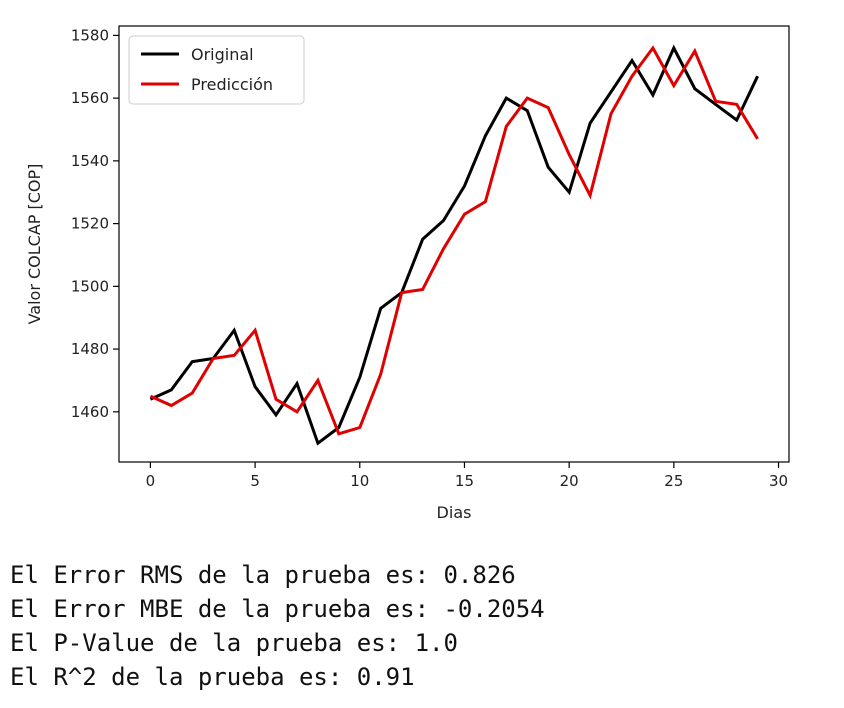  Describe the element at coordinates (90, 286) in the screenshot. I see `y-tick-label: 1500` at that location.